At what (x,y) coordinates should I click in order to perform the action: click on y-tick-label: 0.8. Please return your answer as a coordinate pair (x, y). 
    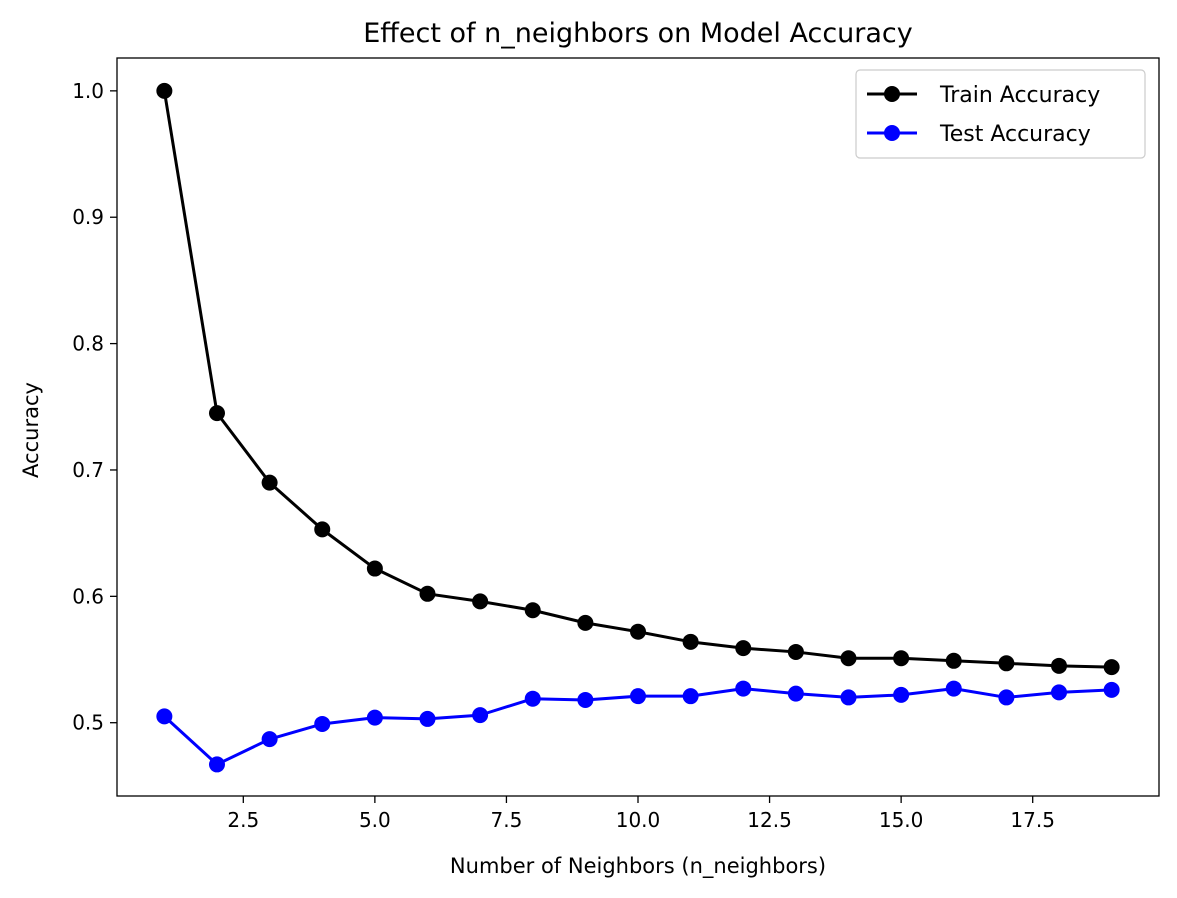
    Looking at the image, I should click on (88, 344).